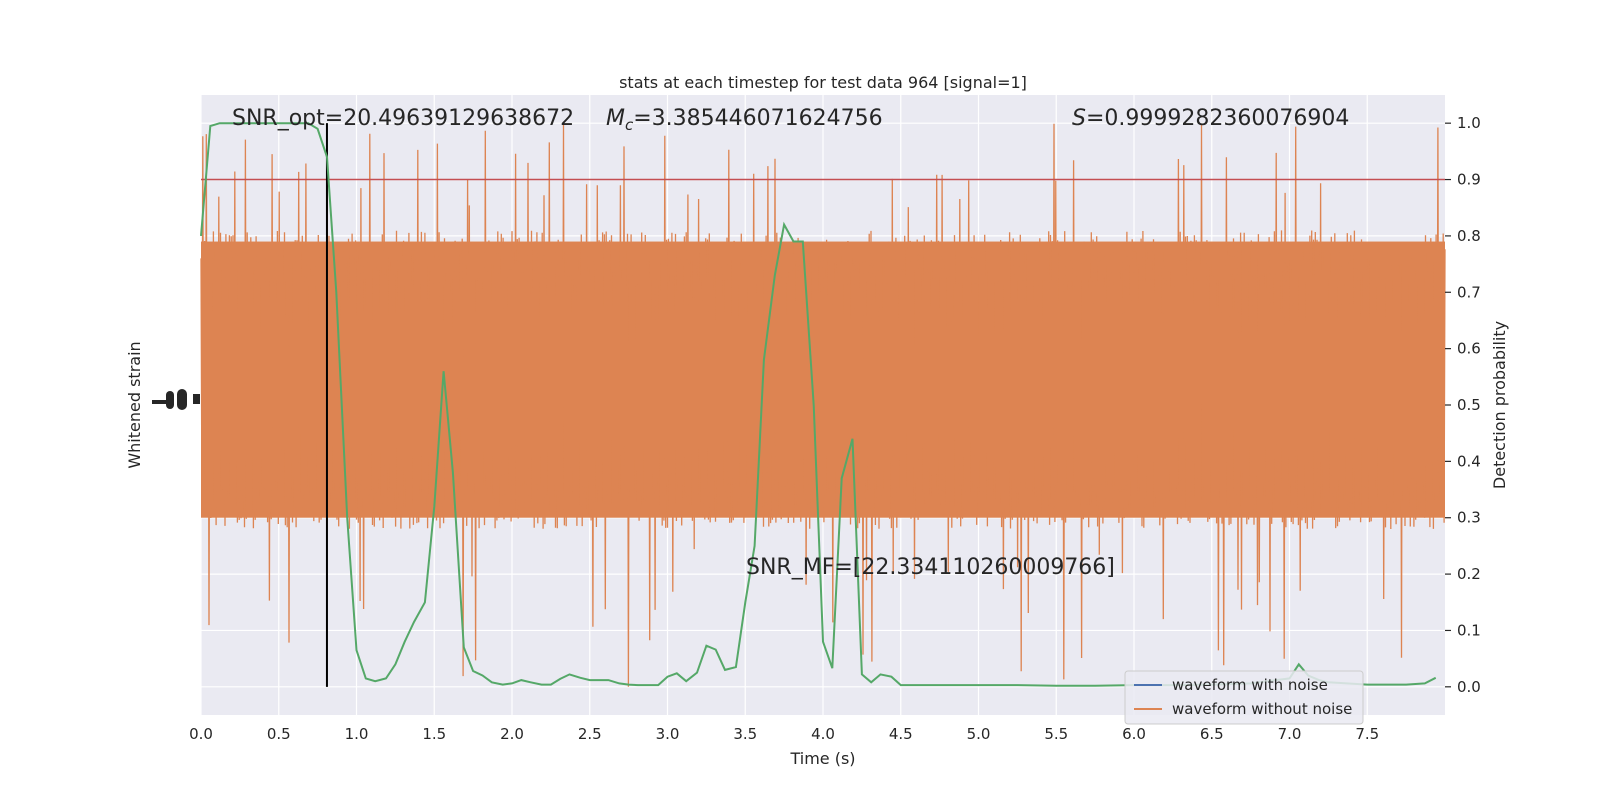 Image resolution: width=1600 pixels, height=800 pixels. I want to click on y-tick-label: 0.2, so click(1469, 574).